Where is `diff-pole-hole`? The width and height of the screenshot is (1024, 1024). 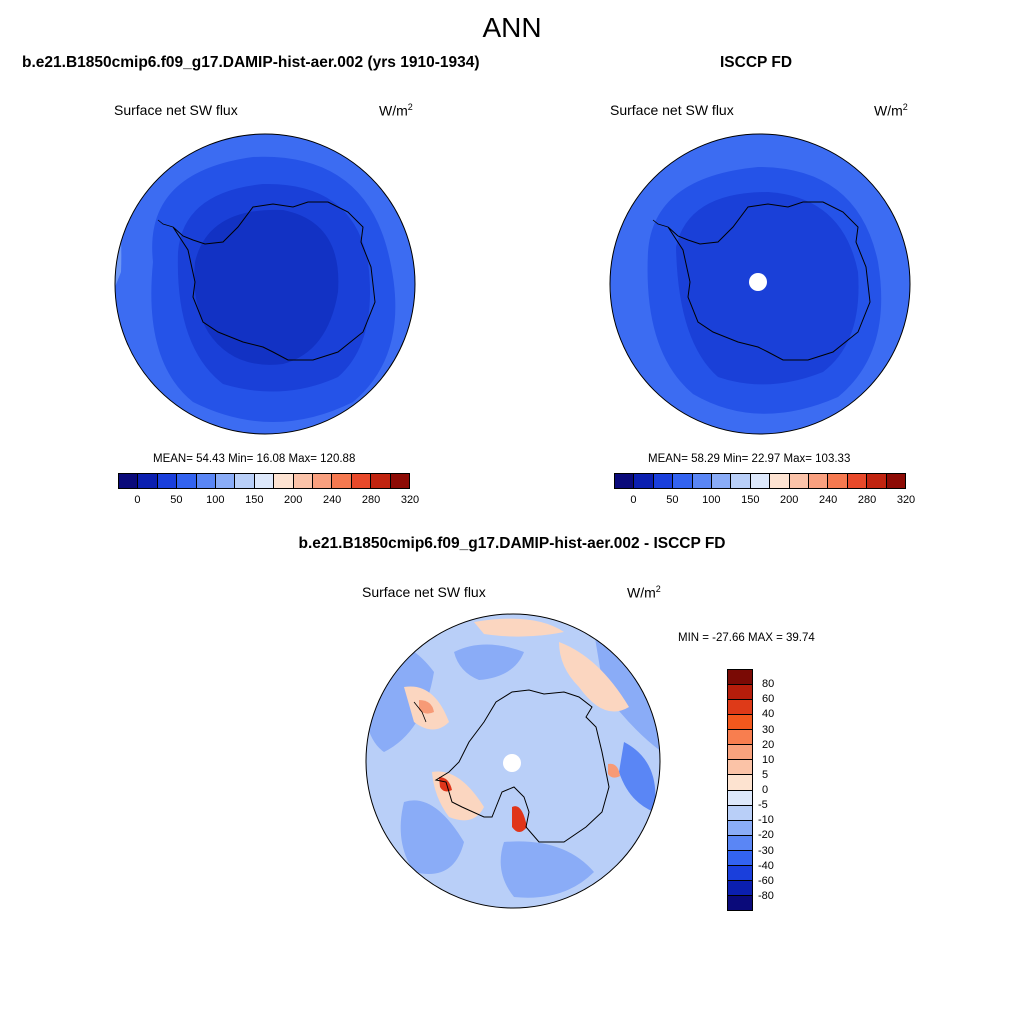 diff-pole-hole is located at coordinates (512, 763).